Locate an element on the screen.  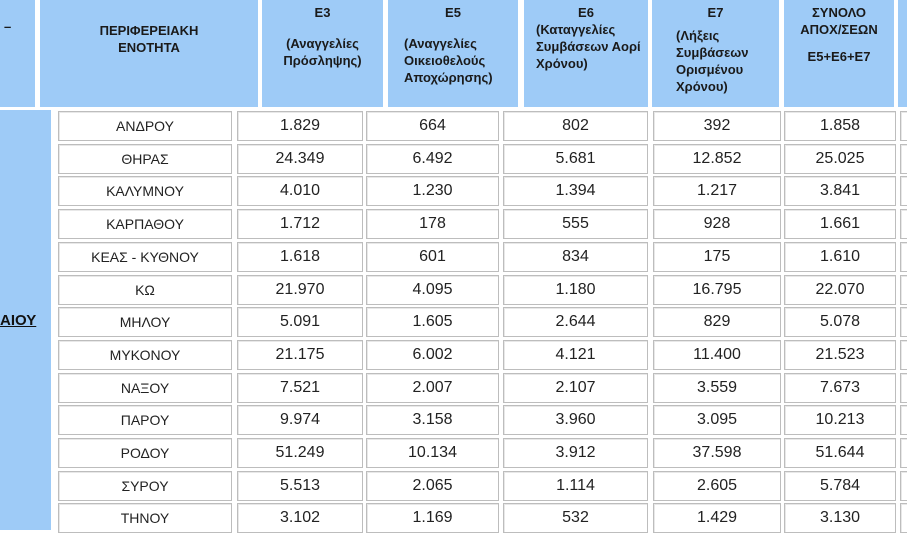
header-region: ΠΕΡΙΦΕΡΕΙΑΚΗ ΕΝΟΤΗΤΑ is located at coordinates (149, 53).